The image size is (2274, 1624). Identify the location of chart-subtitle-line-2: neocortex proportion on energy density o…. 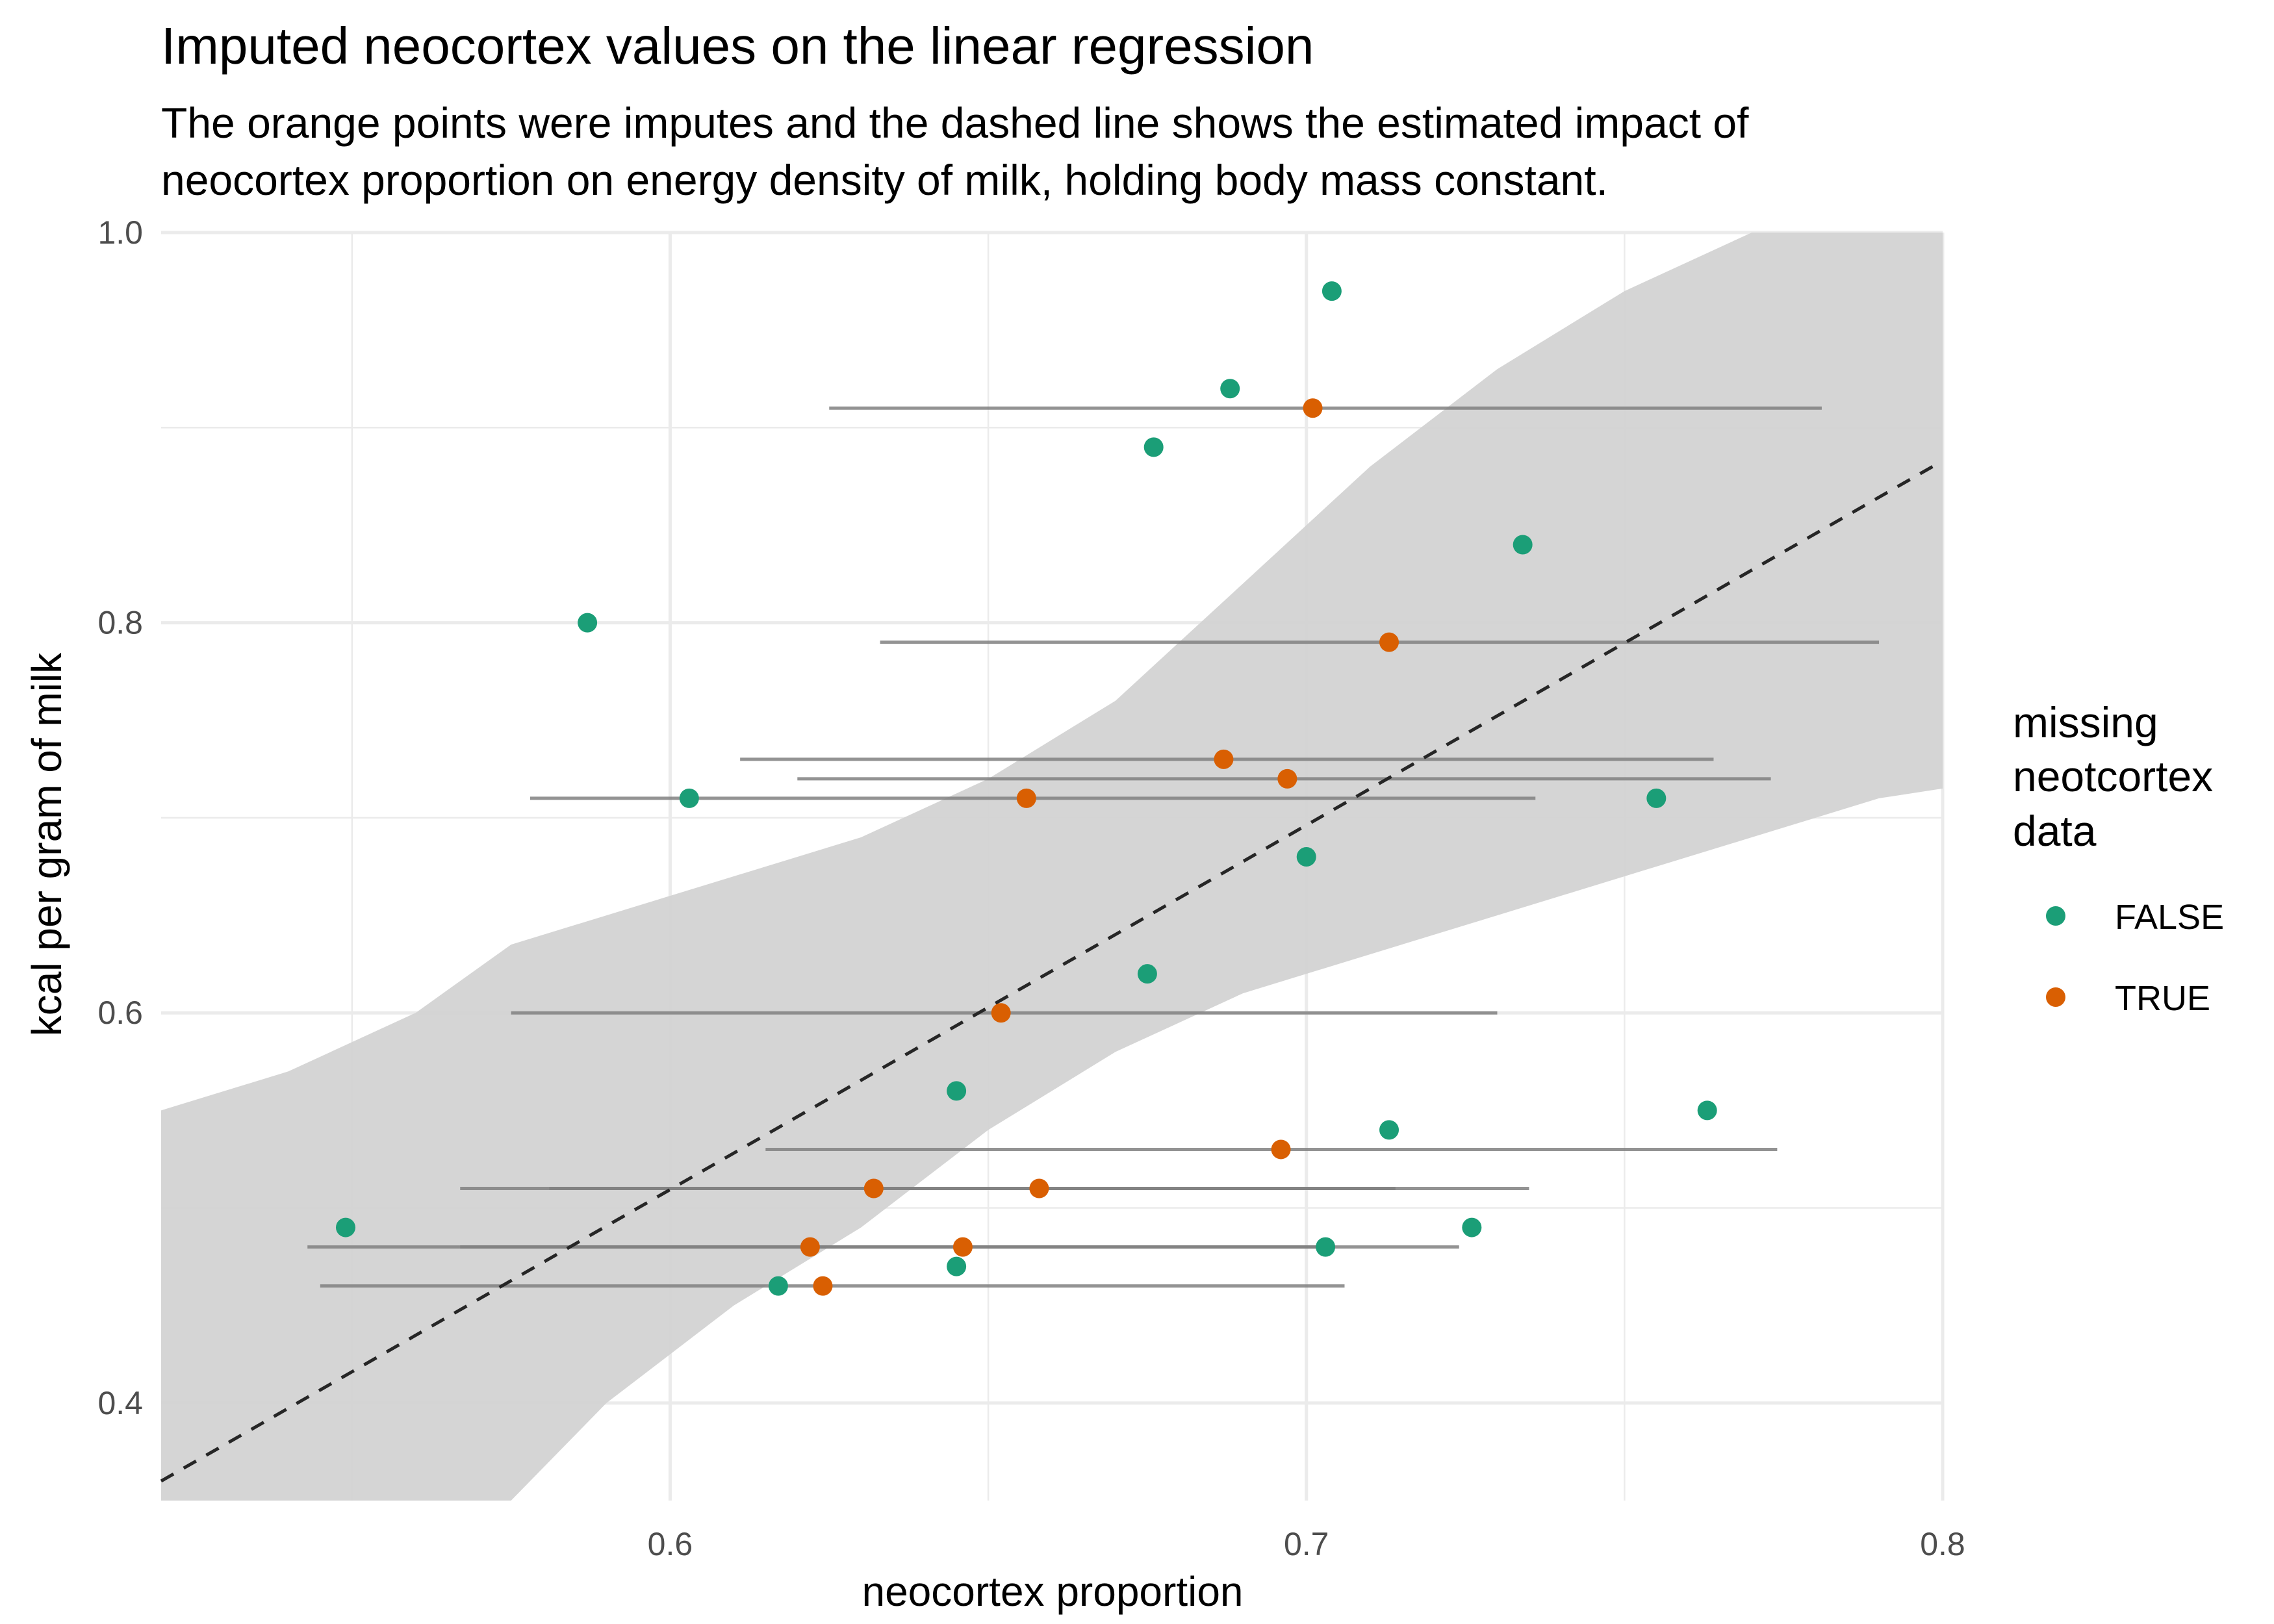
(884, 180).